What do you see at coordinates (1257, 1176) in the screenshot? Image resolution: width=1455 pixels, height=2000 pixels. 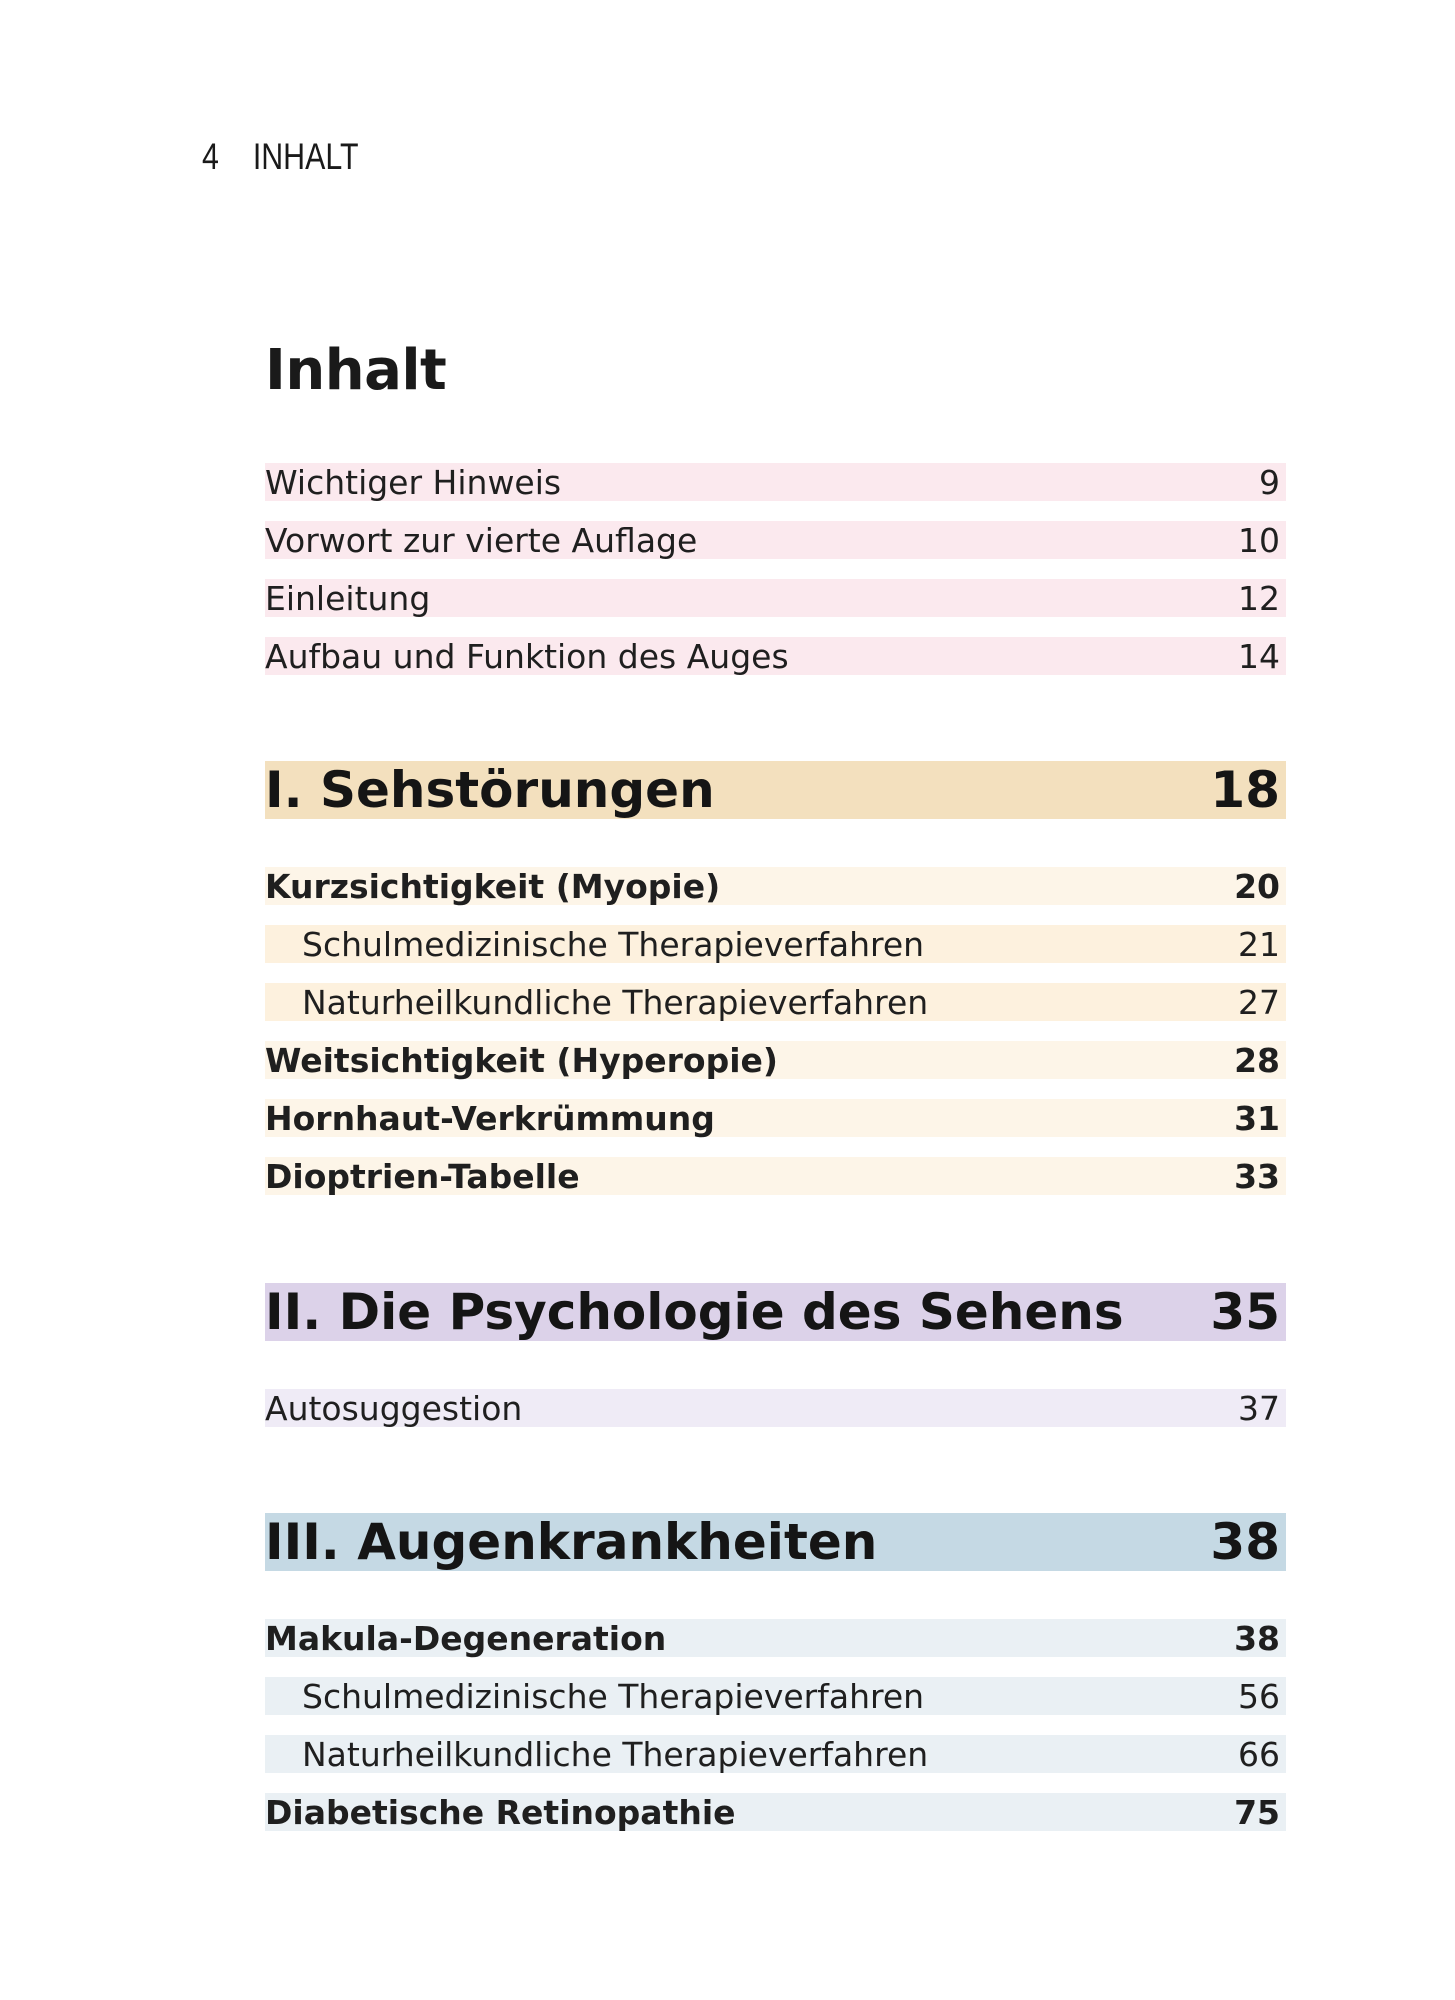 I see `toc-entry-page: 33` at bounding box center [1257, 1176].